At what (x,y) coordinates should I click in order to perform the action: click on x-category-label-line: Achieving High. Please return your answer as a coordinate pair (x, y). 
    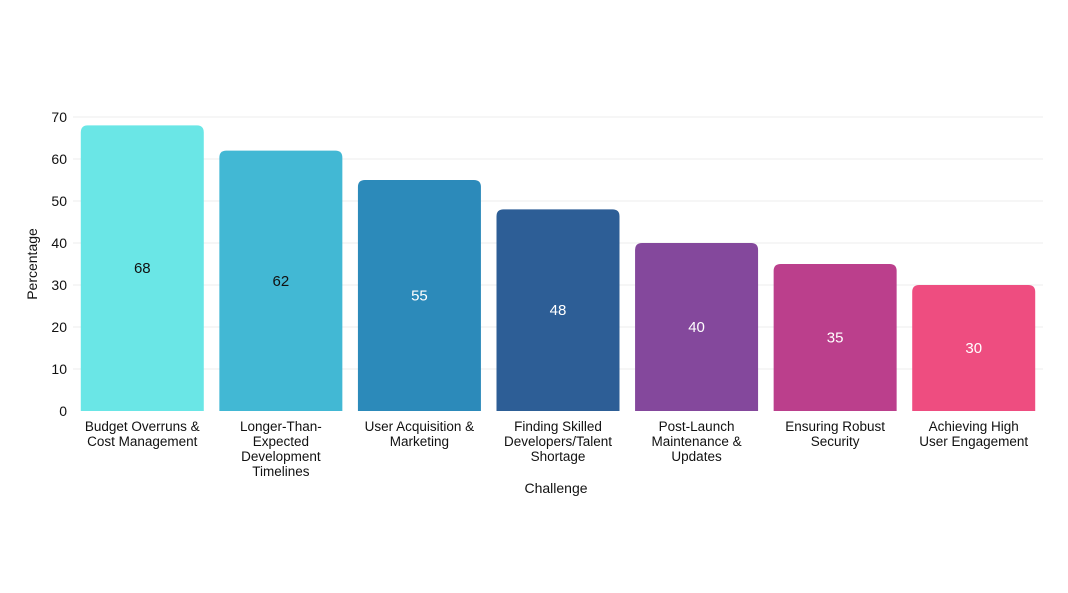
    Looking at the image, I should click on (974, 426).